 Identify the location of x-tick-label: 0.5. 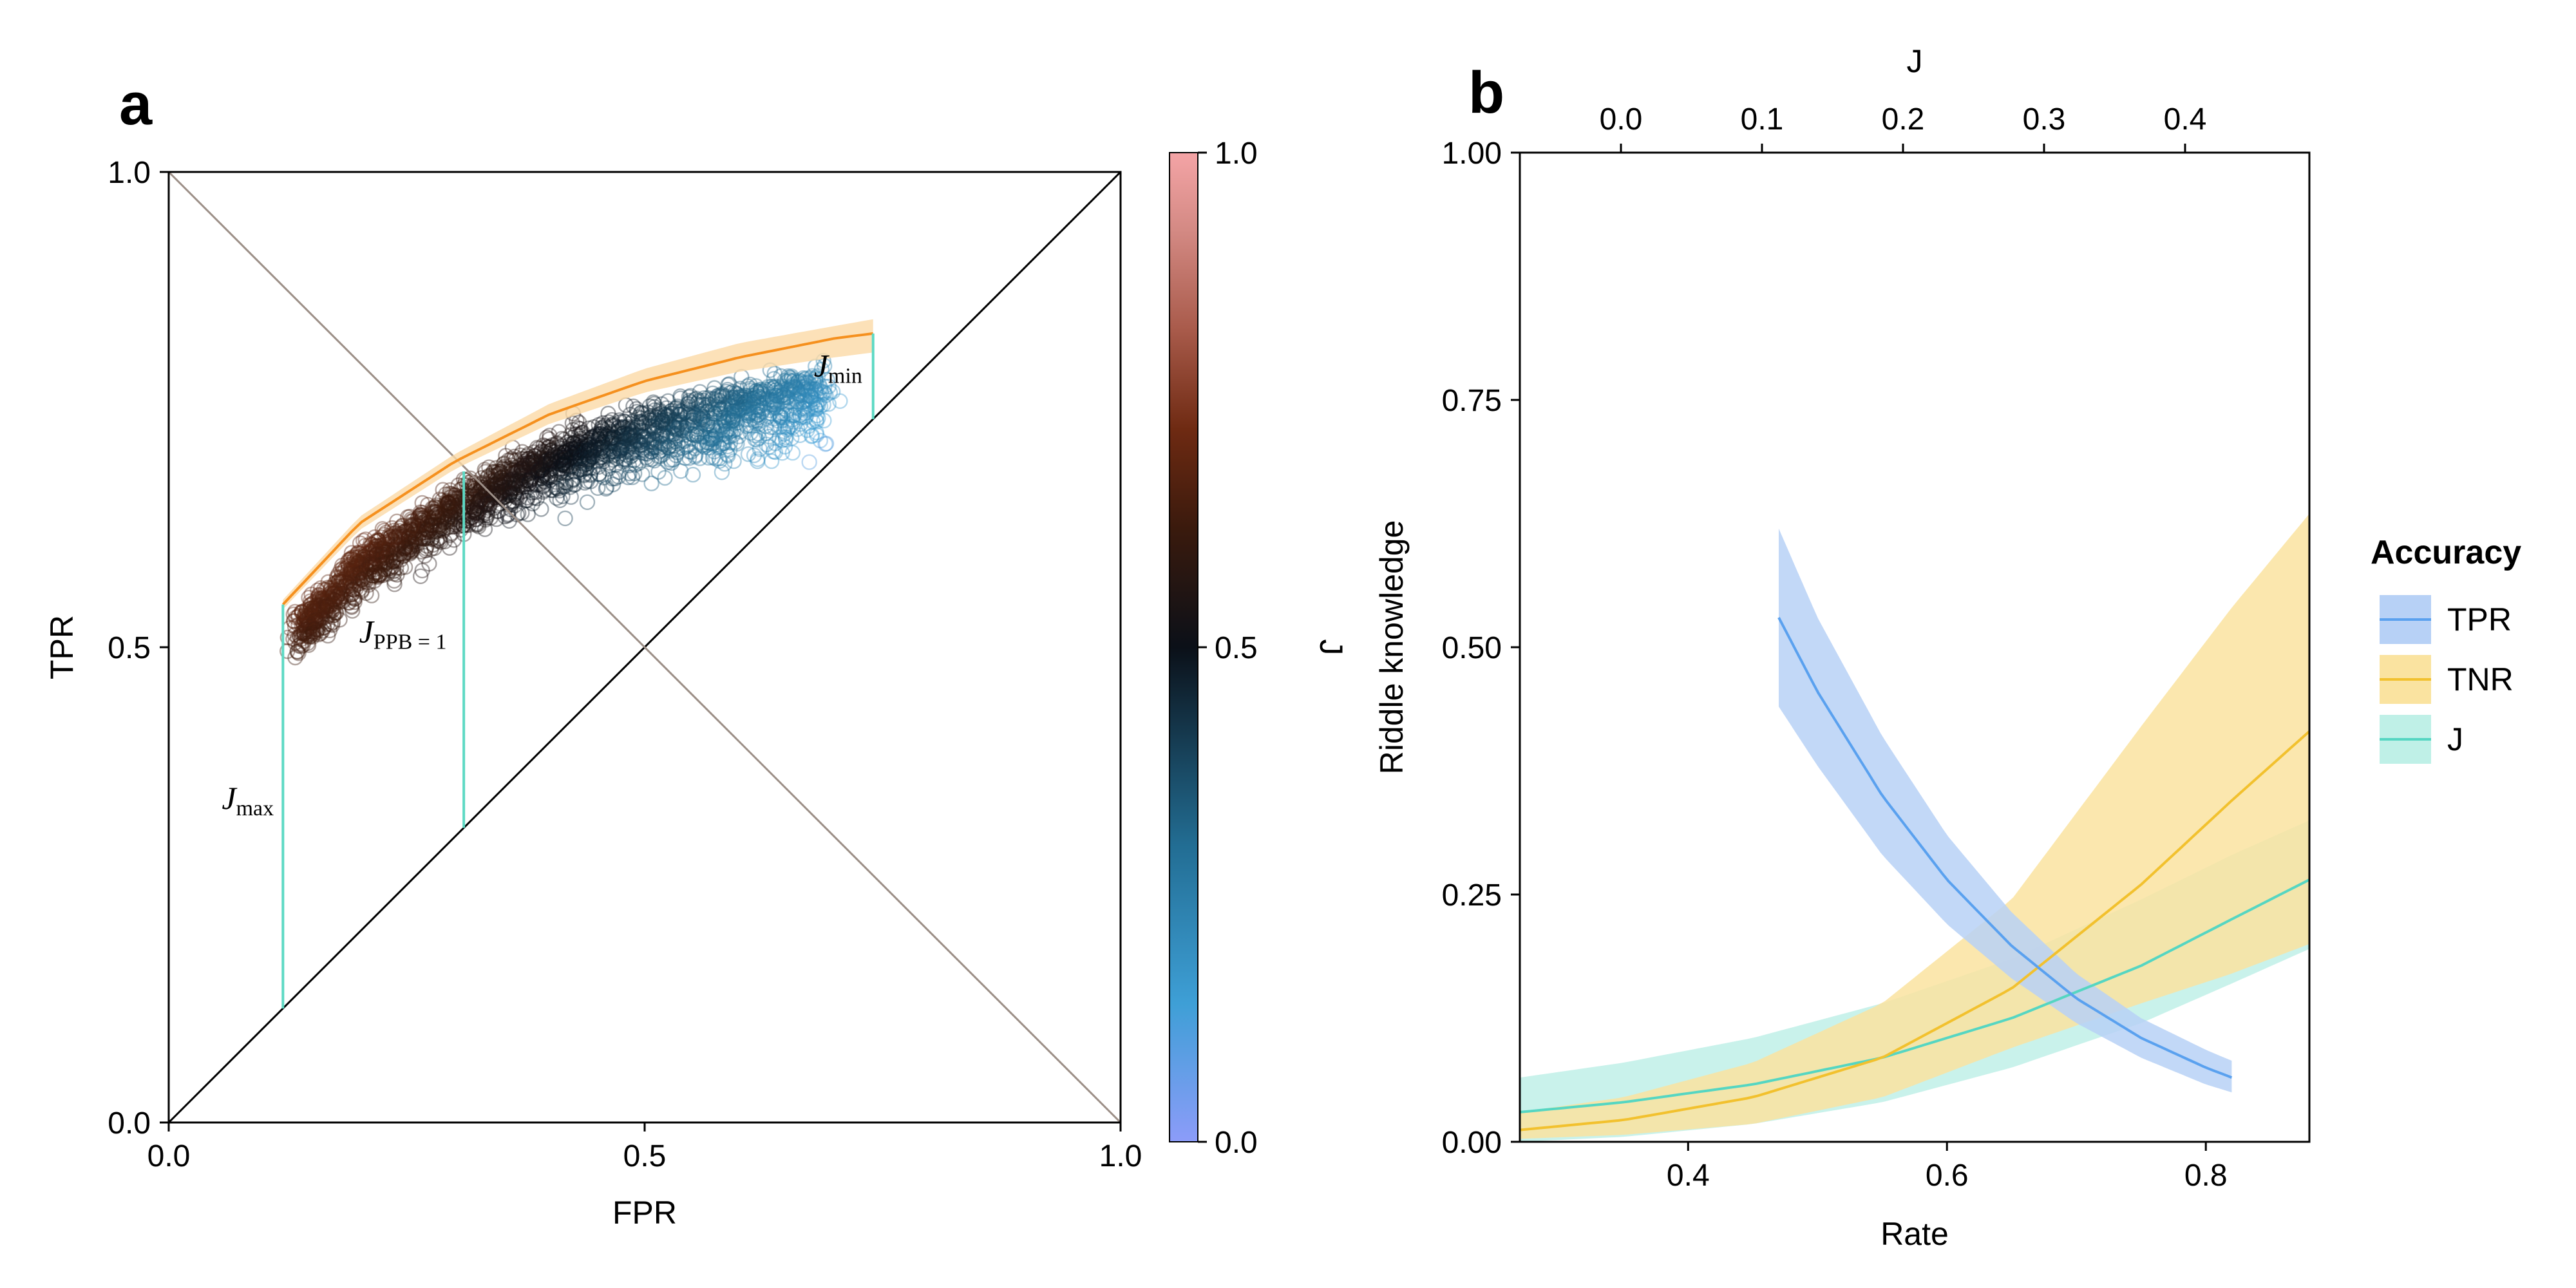
(645, 1156).